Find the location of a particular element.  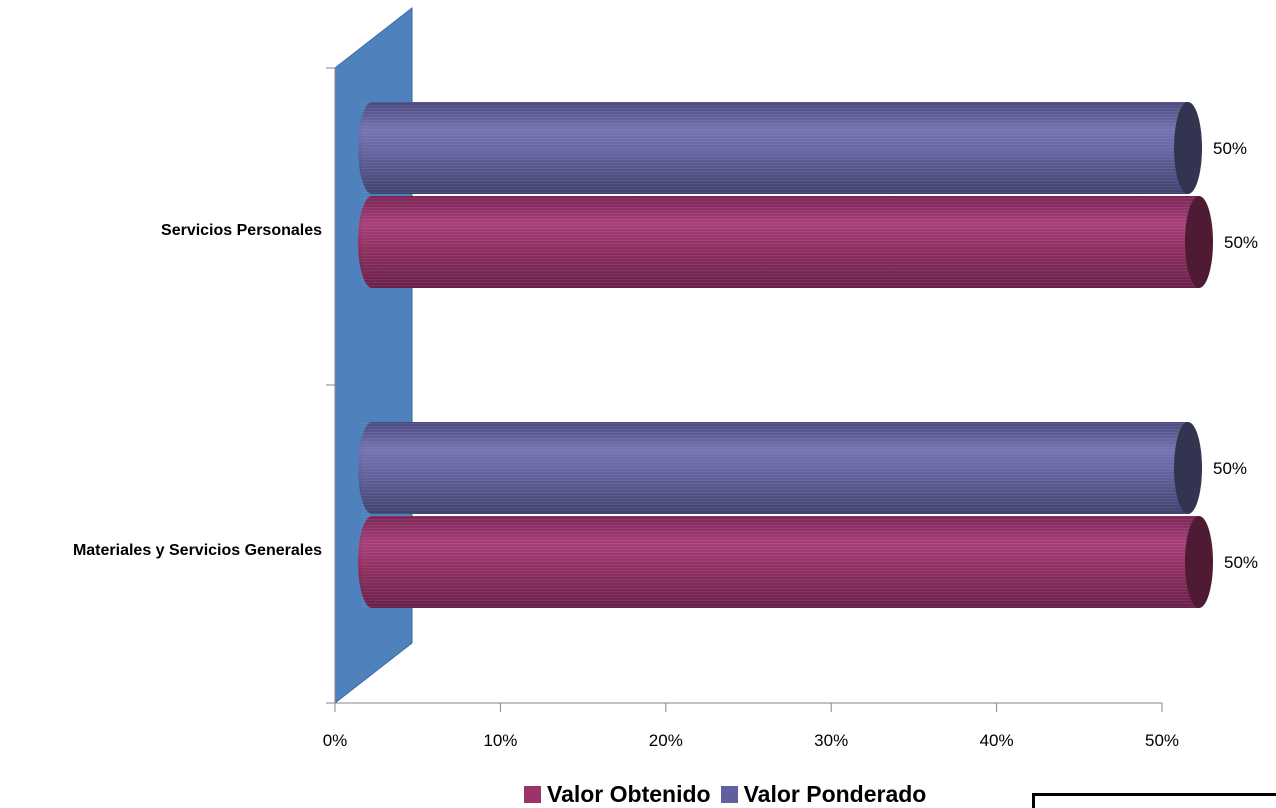

data-label-valor-ponderado-materiales-y-servicios-generales: 50% is located at coordinates (1230, 468).